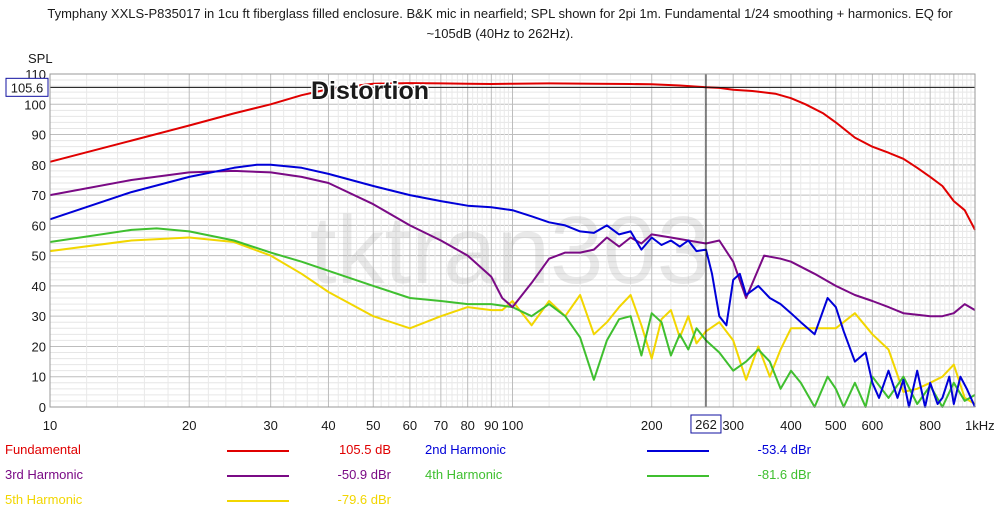  Describe the element at coordinates (652, 425) in the screenshot. I see `x-tick-label: 200` at that location.